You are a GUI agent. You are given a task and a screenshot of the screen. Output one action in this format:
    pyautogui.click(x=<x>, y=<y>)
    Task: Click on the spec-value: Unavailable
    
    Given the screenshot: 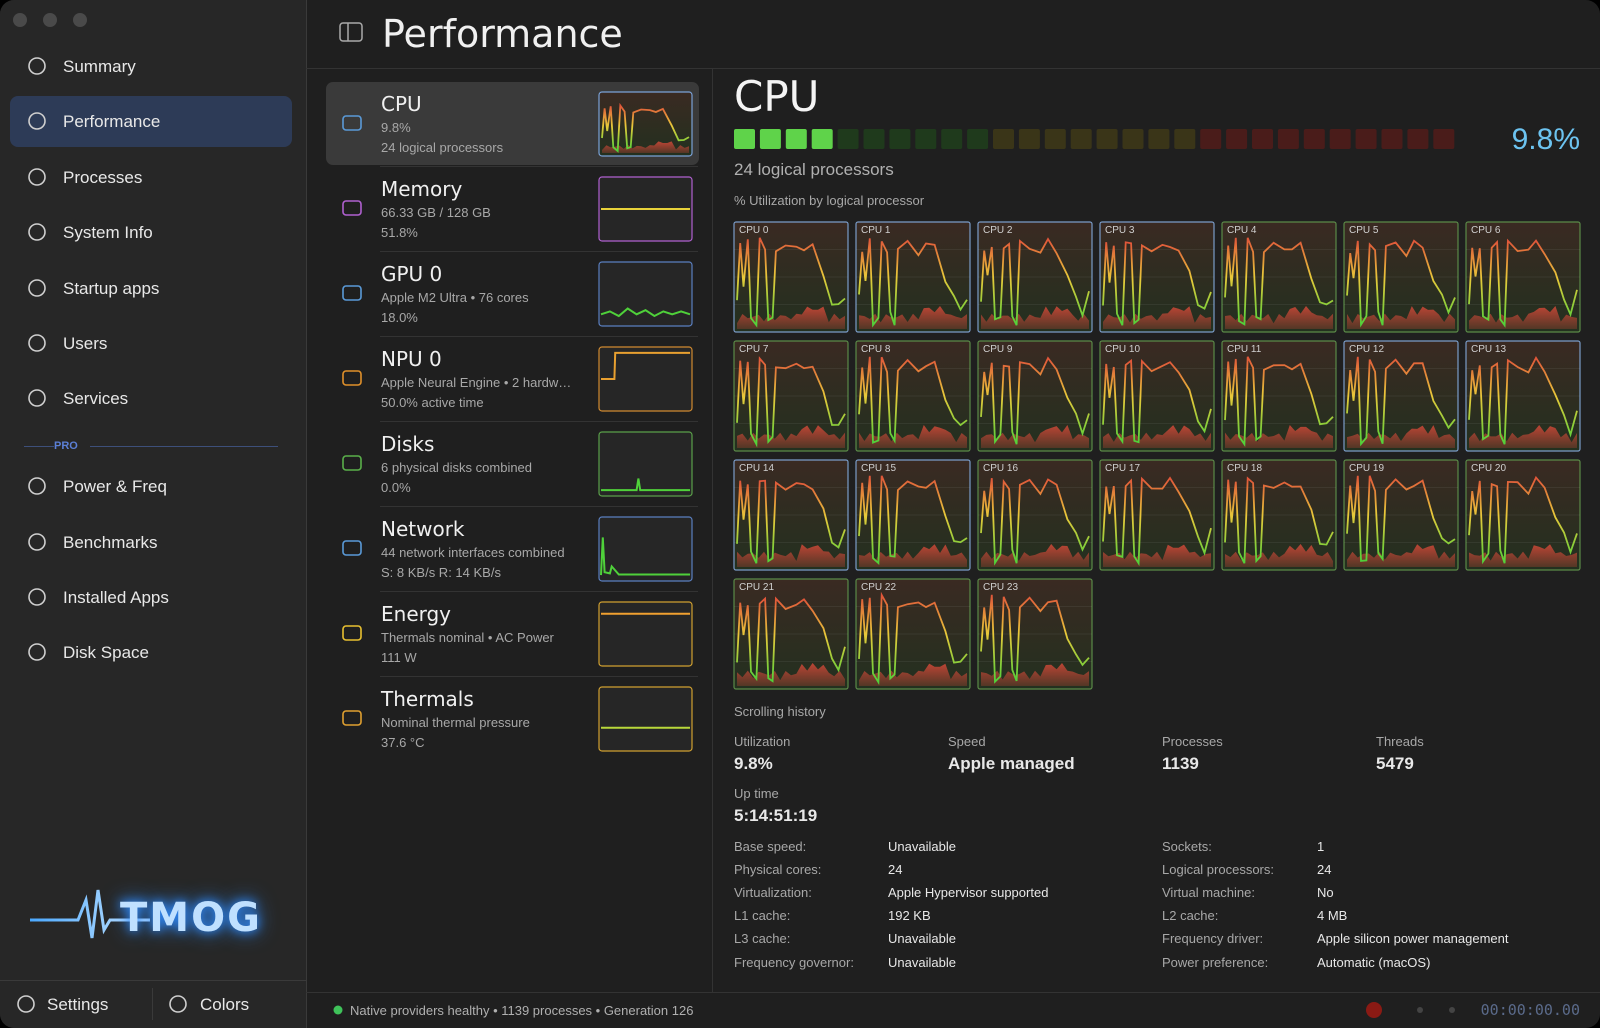 What is the action you would take?
    pyautogui.click(x=922, y=939)
    